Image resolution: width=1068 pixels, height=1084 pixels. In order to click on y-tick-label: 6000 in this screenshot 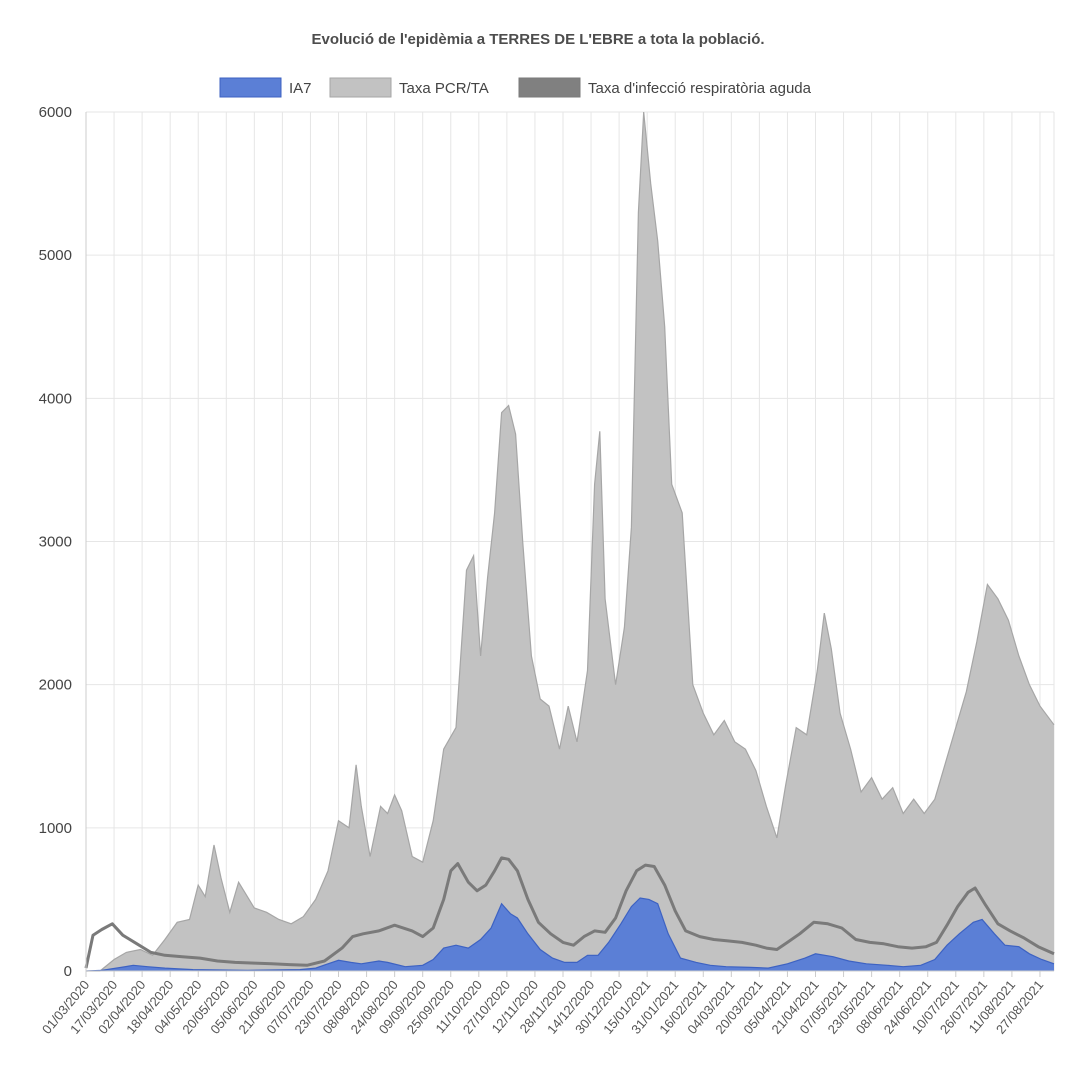, I will do `click(55, 112)`.